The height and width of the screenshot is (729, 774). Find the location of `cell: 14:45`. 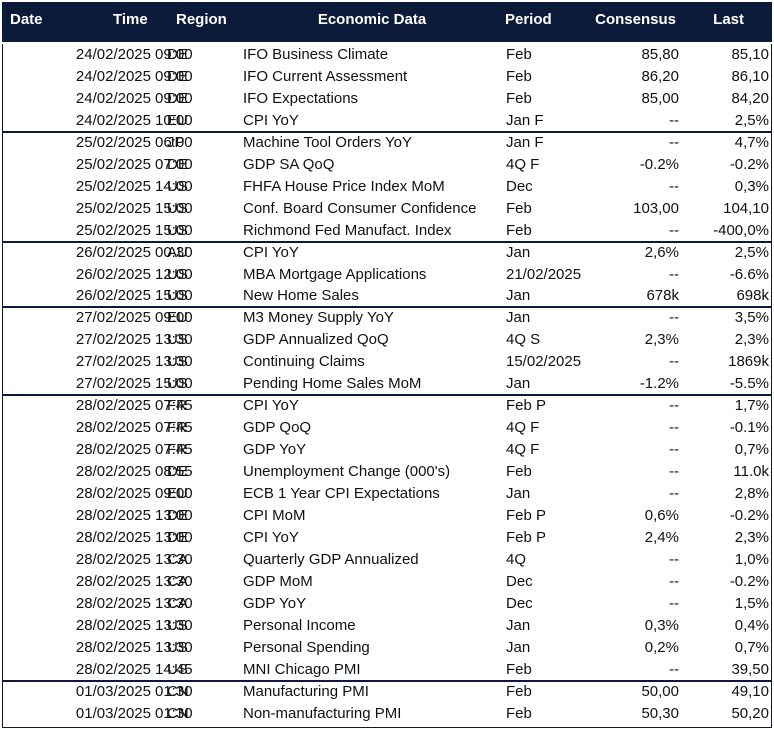

cell: 14:45 is located at coordinates (174, 669).